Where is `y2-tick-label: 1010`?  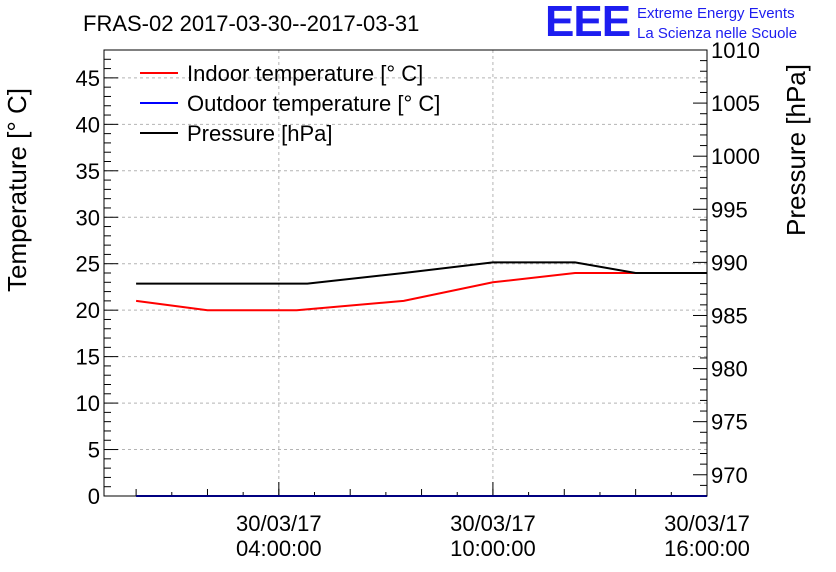 y2-tick-label: 1010 is located at coordinates (735, 50).